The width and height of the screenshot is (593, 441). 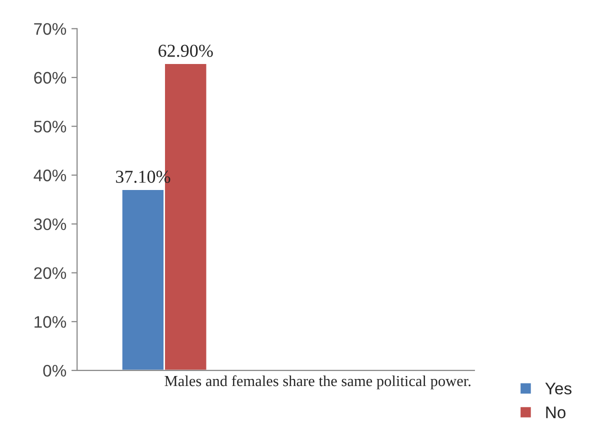 What do you see at coordinates (54, 370) in the screenshot?
I see `y-tick-label: 0%` at bounding box center [54, 370].